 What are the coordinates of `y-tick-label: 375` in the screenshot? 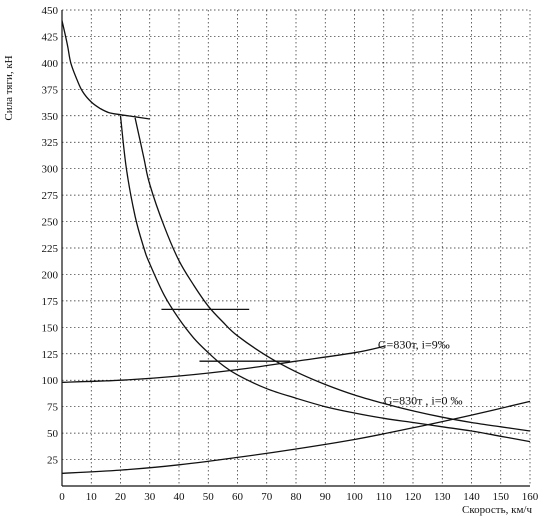 It's located at (50, 90).